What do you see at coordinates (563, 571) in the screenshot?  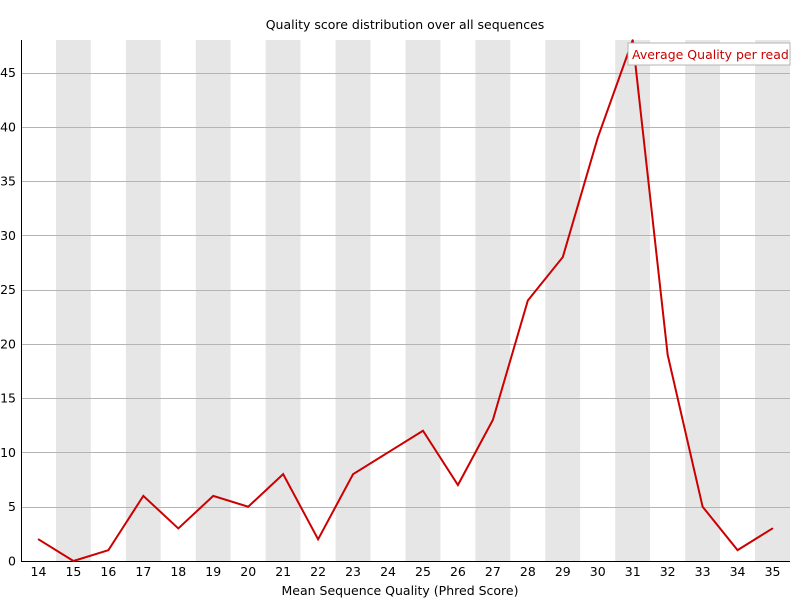 I see `x-tick-label-29: 29` at bounding box center [563, 571].